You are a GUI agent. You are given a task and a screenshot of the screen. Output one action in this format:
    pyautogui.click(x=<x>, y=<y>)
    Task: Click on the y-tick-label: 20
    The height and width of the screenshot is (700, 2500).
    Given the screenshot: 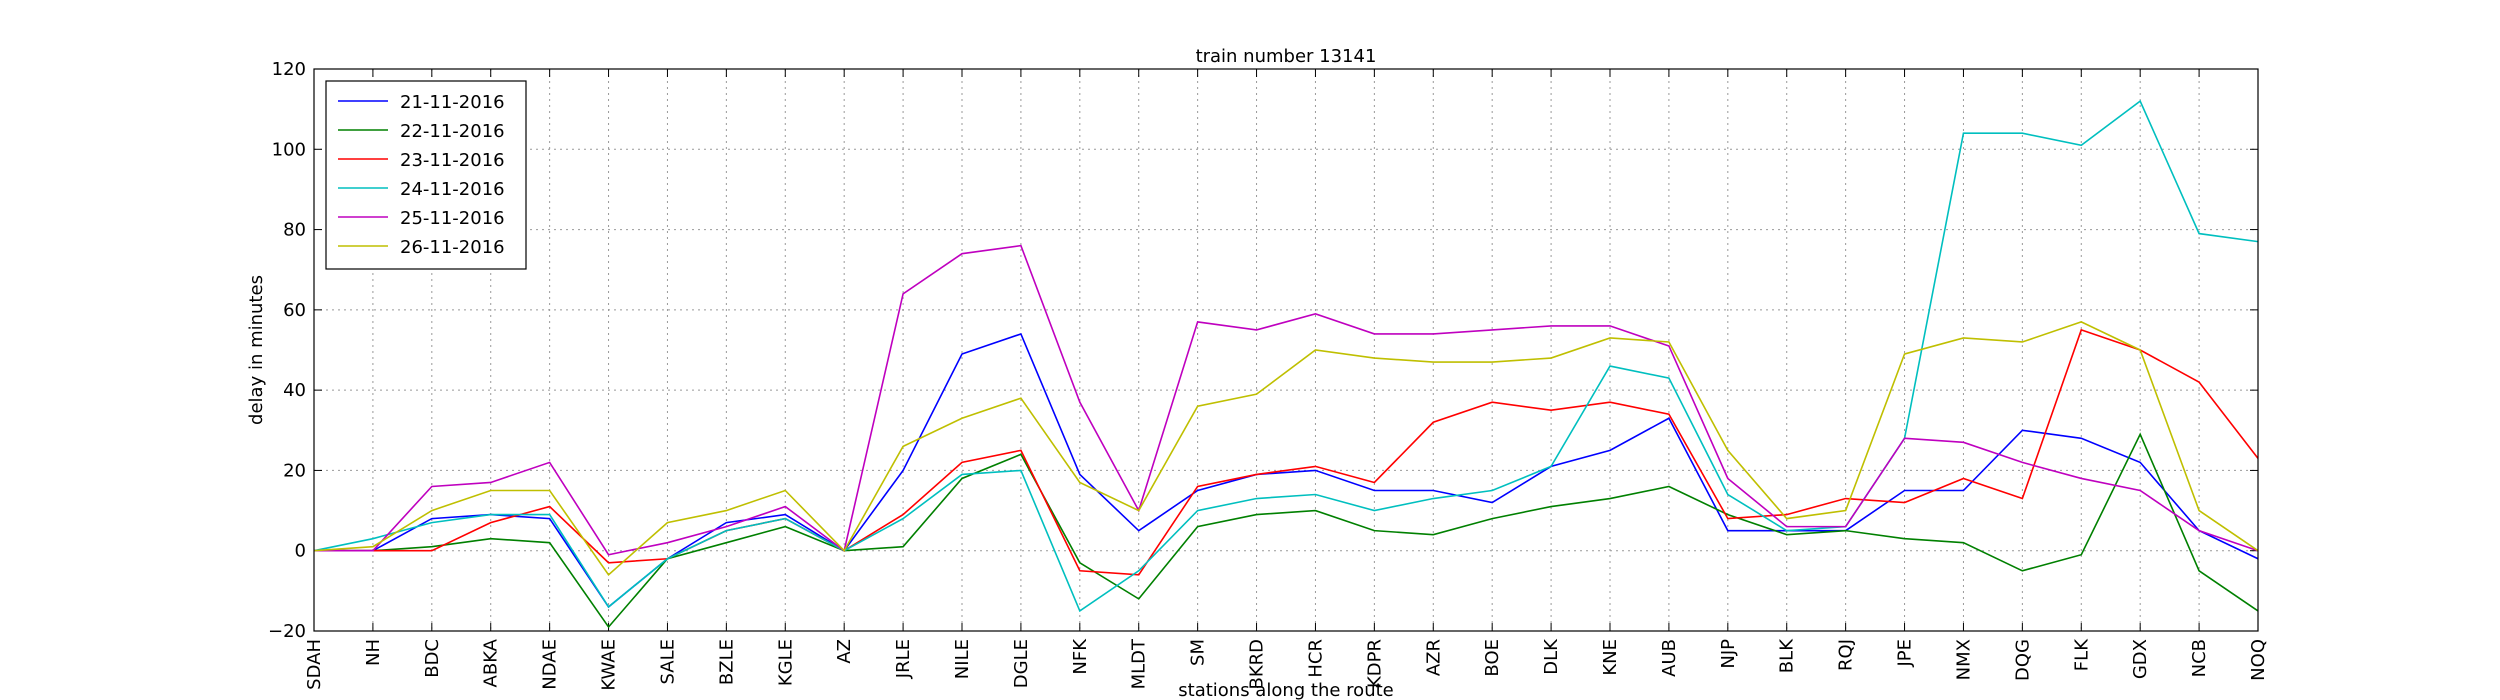 What is the action you would take?
    pyautogui.click(x=294, y=470)
    